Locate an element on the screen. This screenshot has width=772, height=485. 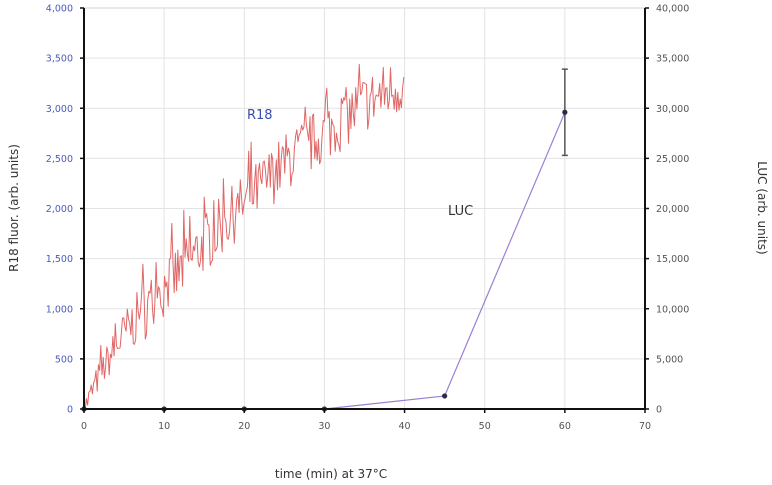
y-tick-label: 500 is located at coordinates (64, 359).